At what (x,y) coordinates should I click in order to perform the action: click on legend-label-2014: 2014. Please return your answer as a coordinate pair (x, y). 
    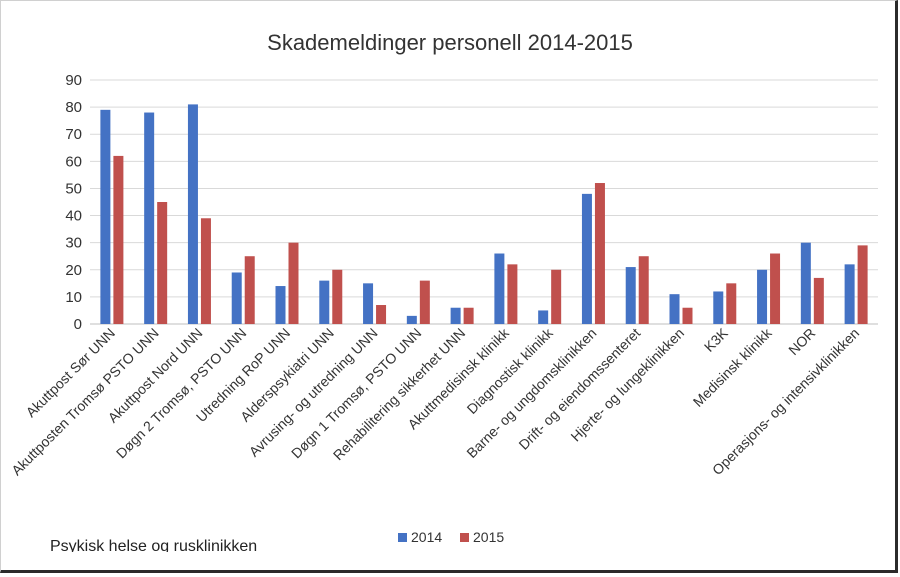
    Looking at the image, I should click on (426, 537).